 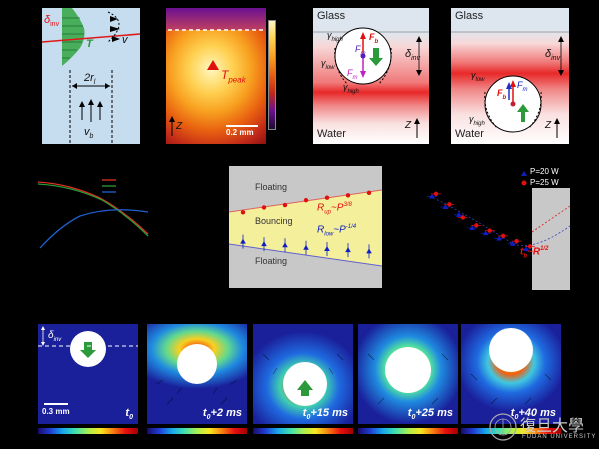 I want to click on point-P=20 W-4, so click(x=485, y=233).